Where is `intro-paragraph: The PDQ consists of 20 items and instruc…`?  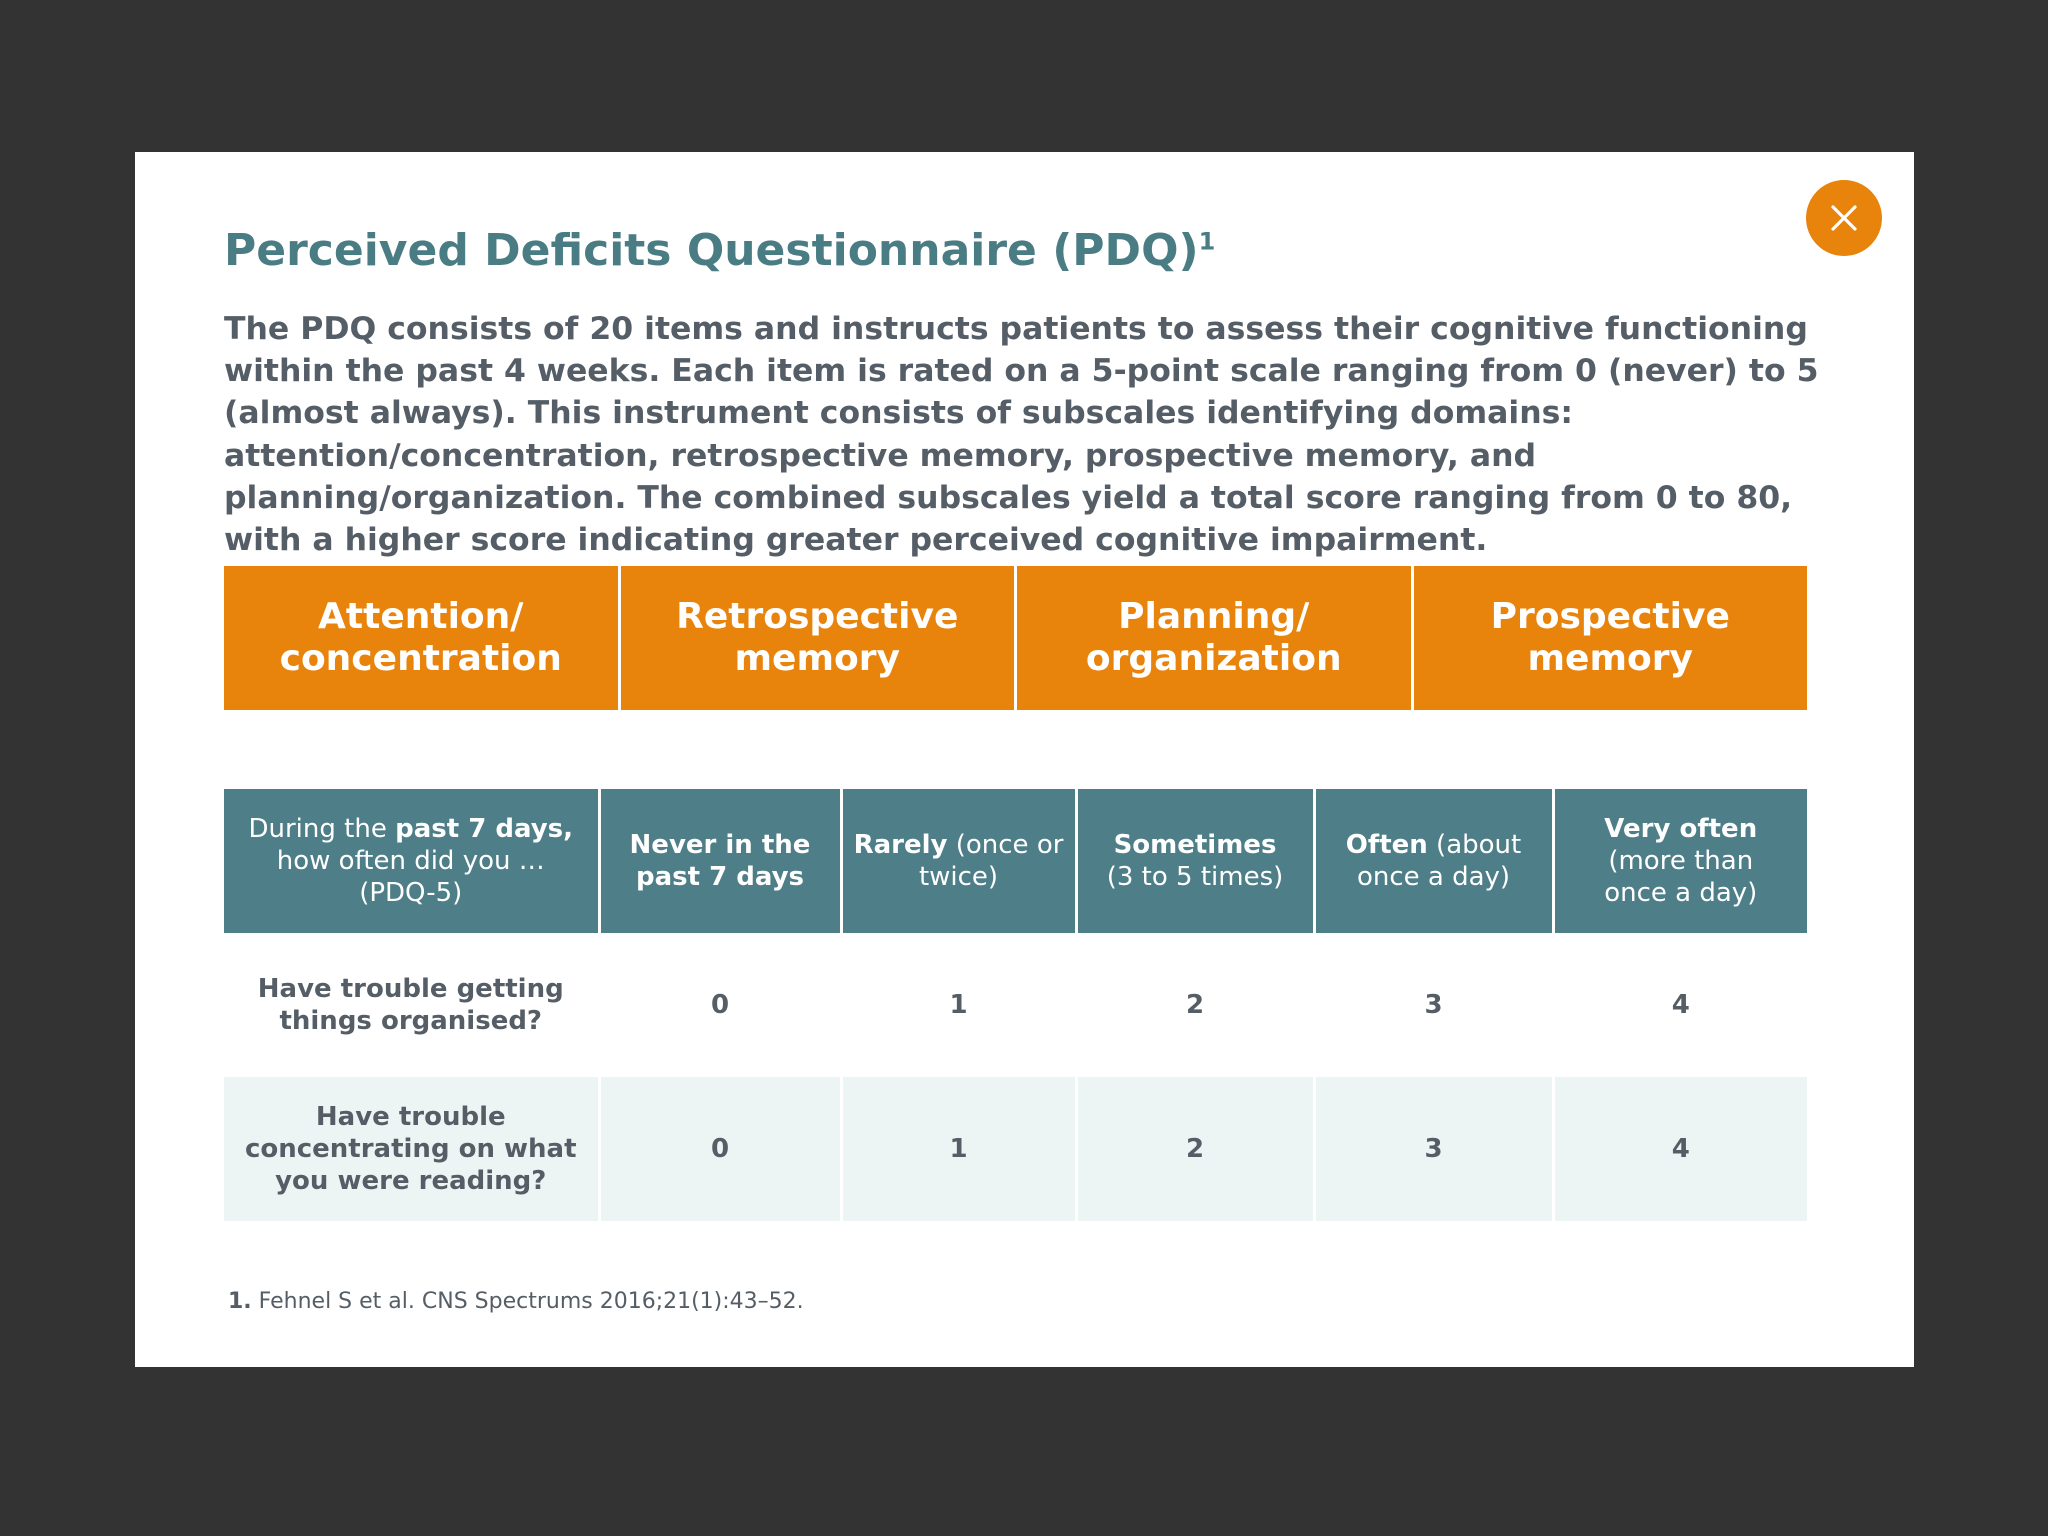
intro-paragraph: The PDQ consists of 20 items and instruc… is located at coordinates (1021, 435).